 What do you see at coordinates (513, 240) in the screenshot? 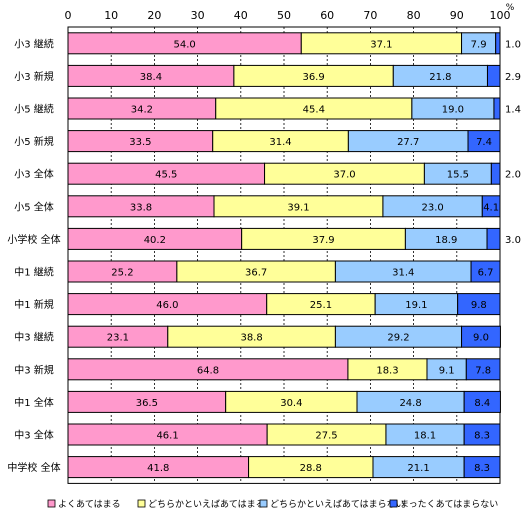
I see `data-label: 3.0` at bounding box center [513, 240].